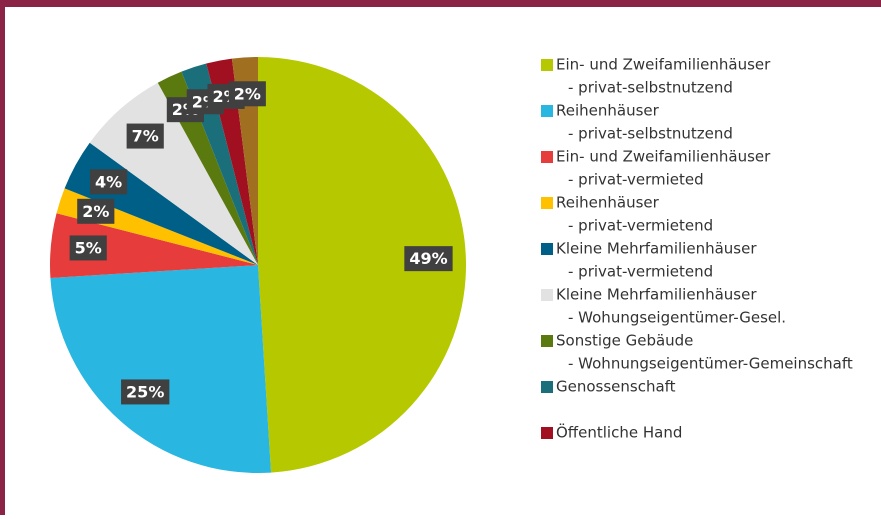  I want to click on value-label: 49%, so click(428, 258).